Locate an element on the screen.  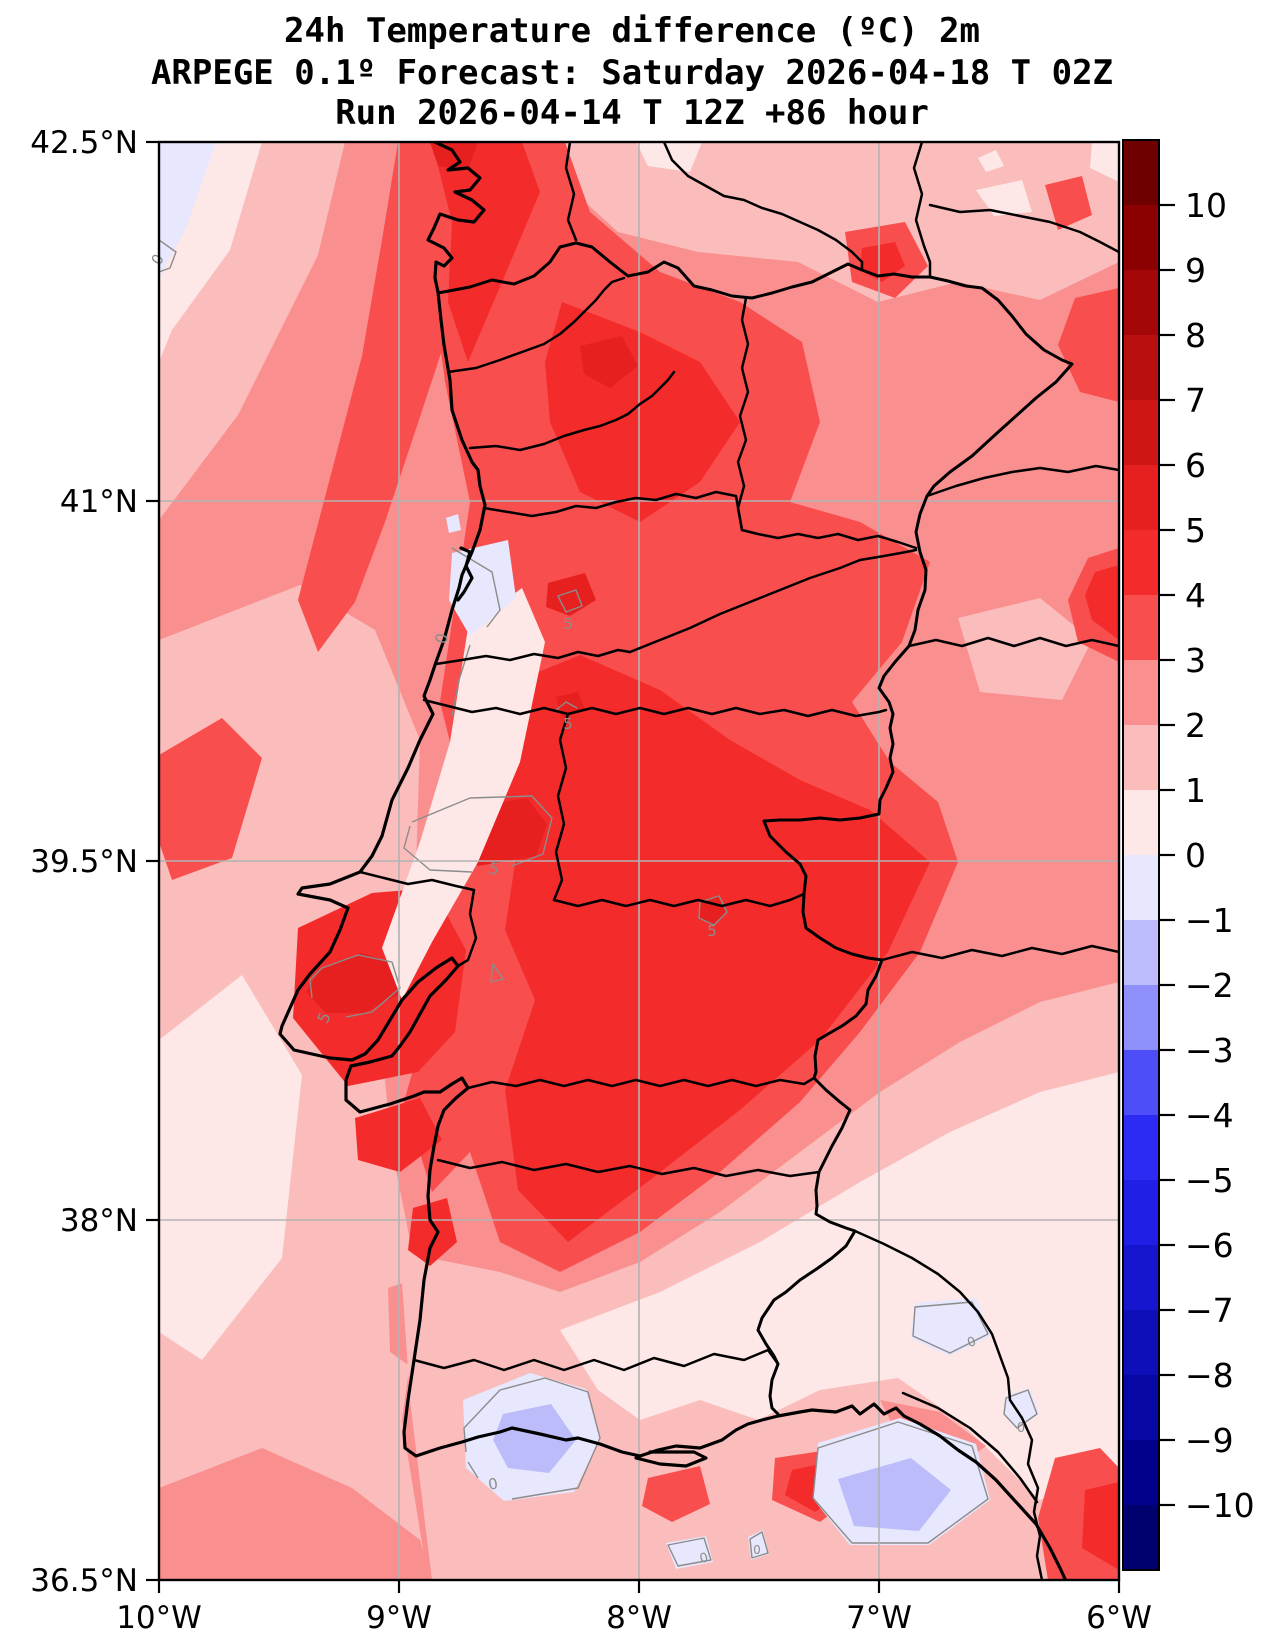
contour-fill-pale-coast-strip is located at coordinates (463, 794).